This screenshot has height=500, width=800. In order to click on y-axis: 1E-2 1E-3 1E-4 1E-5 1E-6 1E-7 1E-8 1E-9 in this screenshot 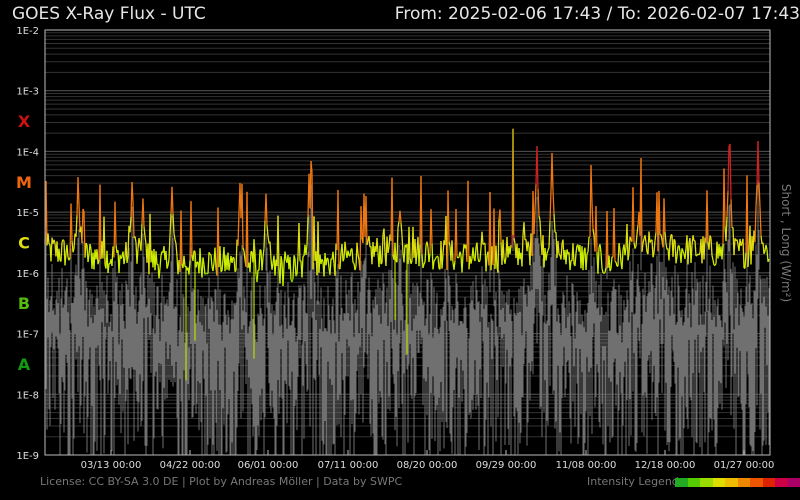, I will do `click(27, 244)`.